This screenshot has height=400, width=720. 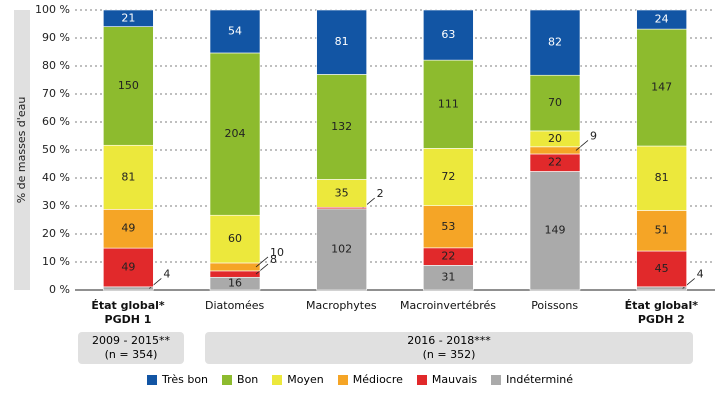 What do you see at coordinates (235, 305) in the screenshot?
I see `x-tick-label: Diatomées` at bounding box center [235, 305].